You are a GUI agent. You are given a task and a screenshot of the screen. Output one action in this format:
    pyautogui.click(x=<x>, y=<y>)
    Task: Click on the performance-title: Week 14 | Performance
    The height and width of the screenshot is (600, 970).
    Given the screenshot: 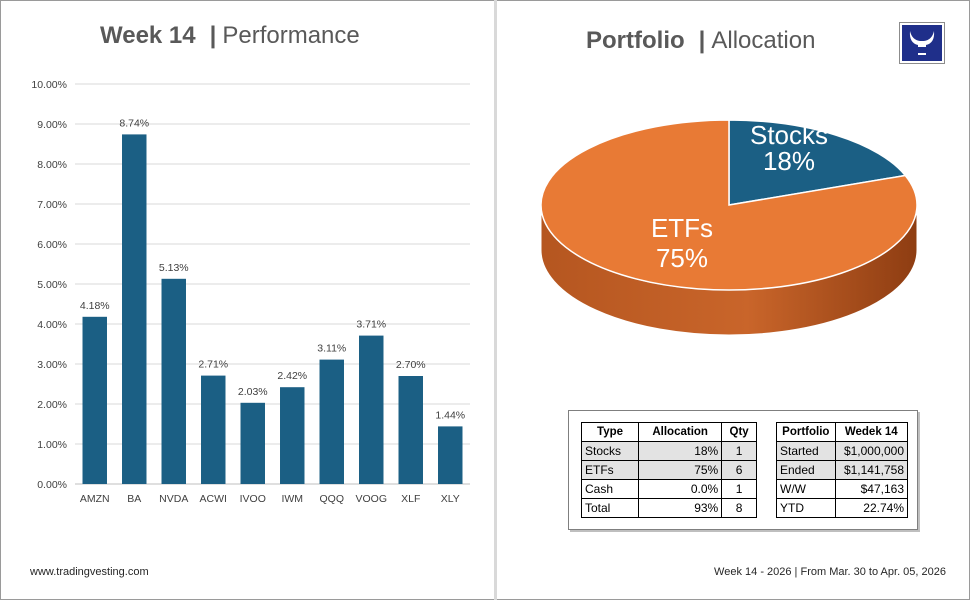 What is the action you would take?
    pyautogui.click(x=230, y=36)
    